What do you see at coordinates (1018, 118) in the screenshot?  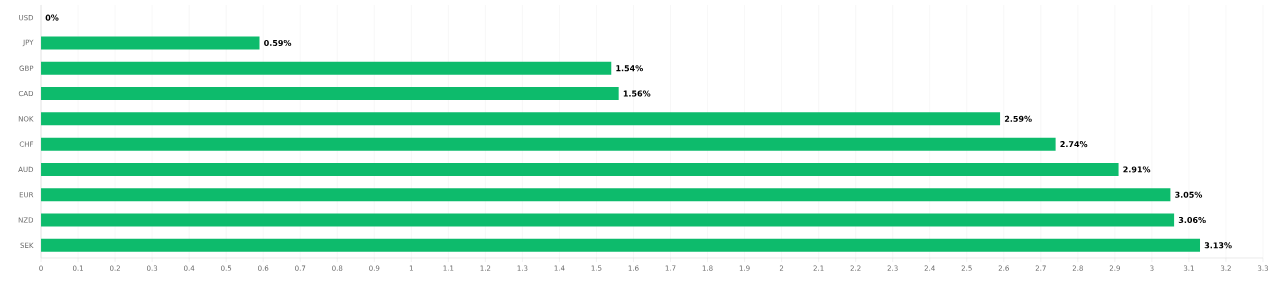 I see `data-label: 2.59%` at bounding box center [1018, 118].